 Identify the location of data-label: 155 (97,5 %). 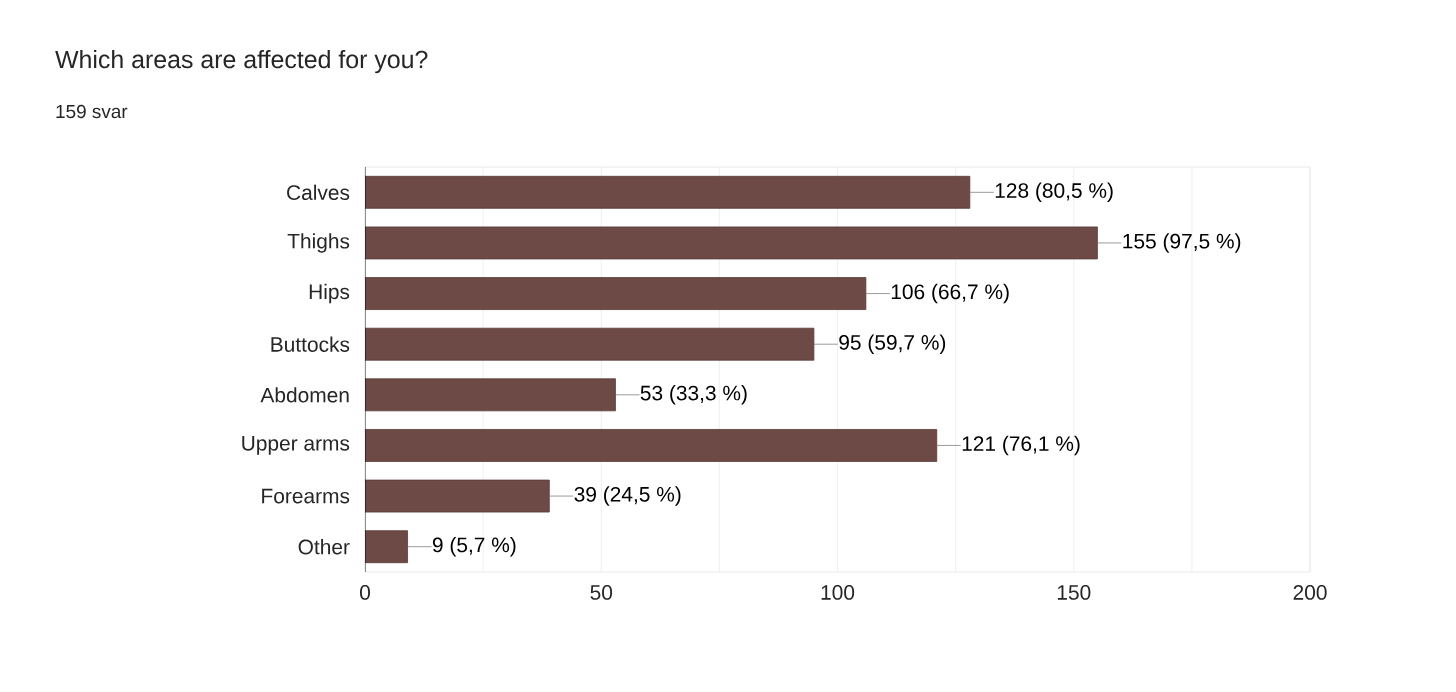
(1182, 243).